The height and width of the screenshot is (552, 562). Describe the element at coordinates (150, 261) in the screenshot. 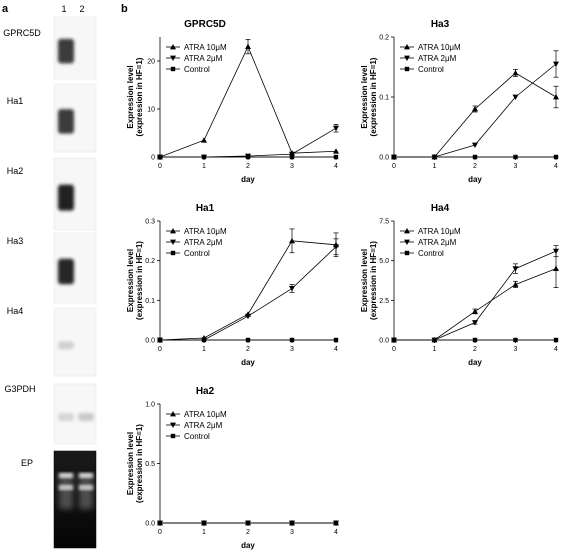

I see `y-tick-label-ha1-2: 0.2` at that location.